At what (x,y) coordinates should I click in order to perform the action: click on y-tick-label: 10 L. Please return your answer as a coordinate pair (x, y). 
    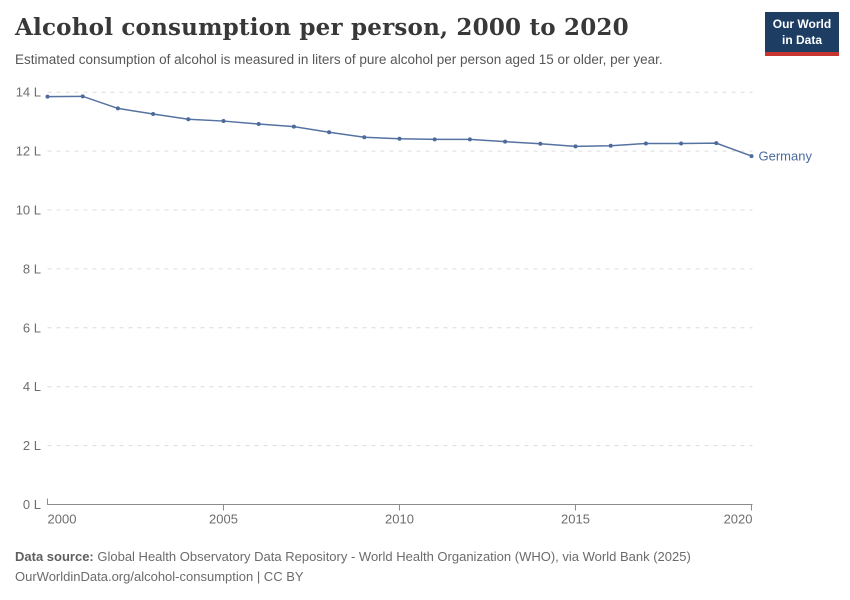
    Looking at the image, I should click on (28, 210).